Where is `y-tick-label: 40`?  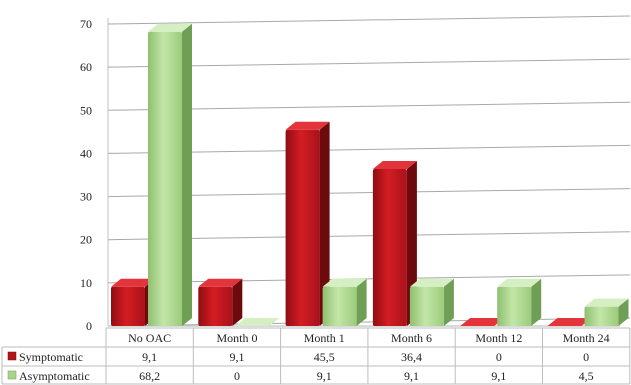 y-tick-label: 40 is located at coordinates (86, 153).